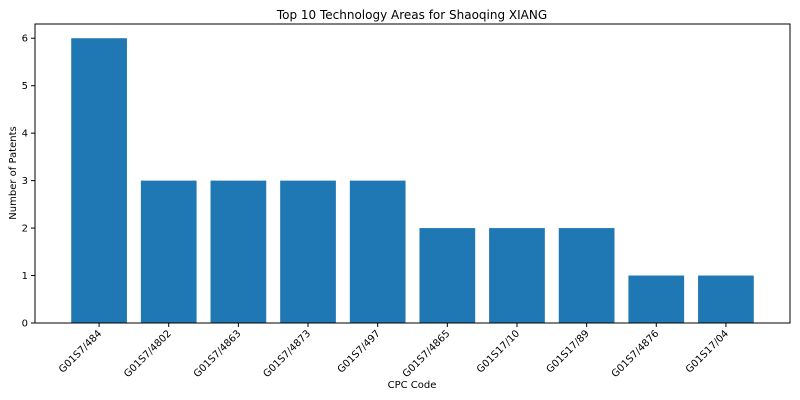 The height and width of the screenshot is (400, 800). I want to click on y-axis-title: Number of Patents, so click(13, 172).